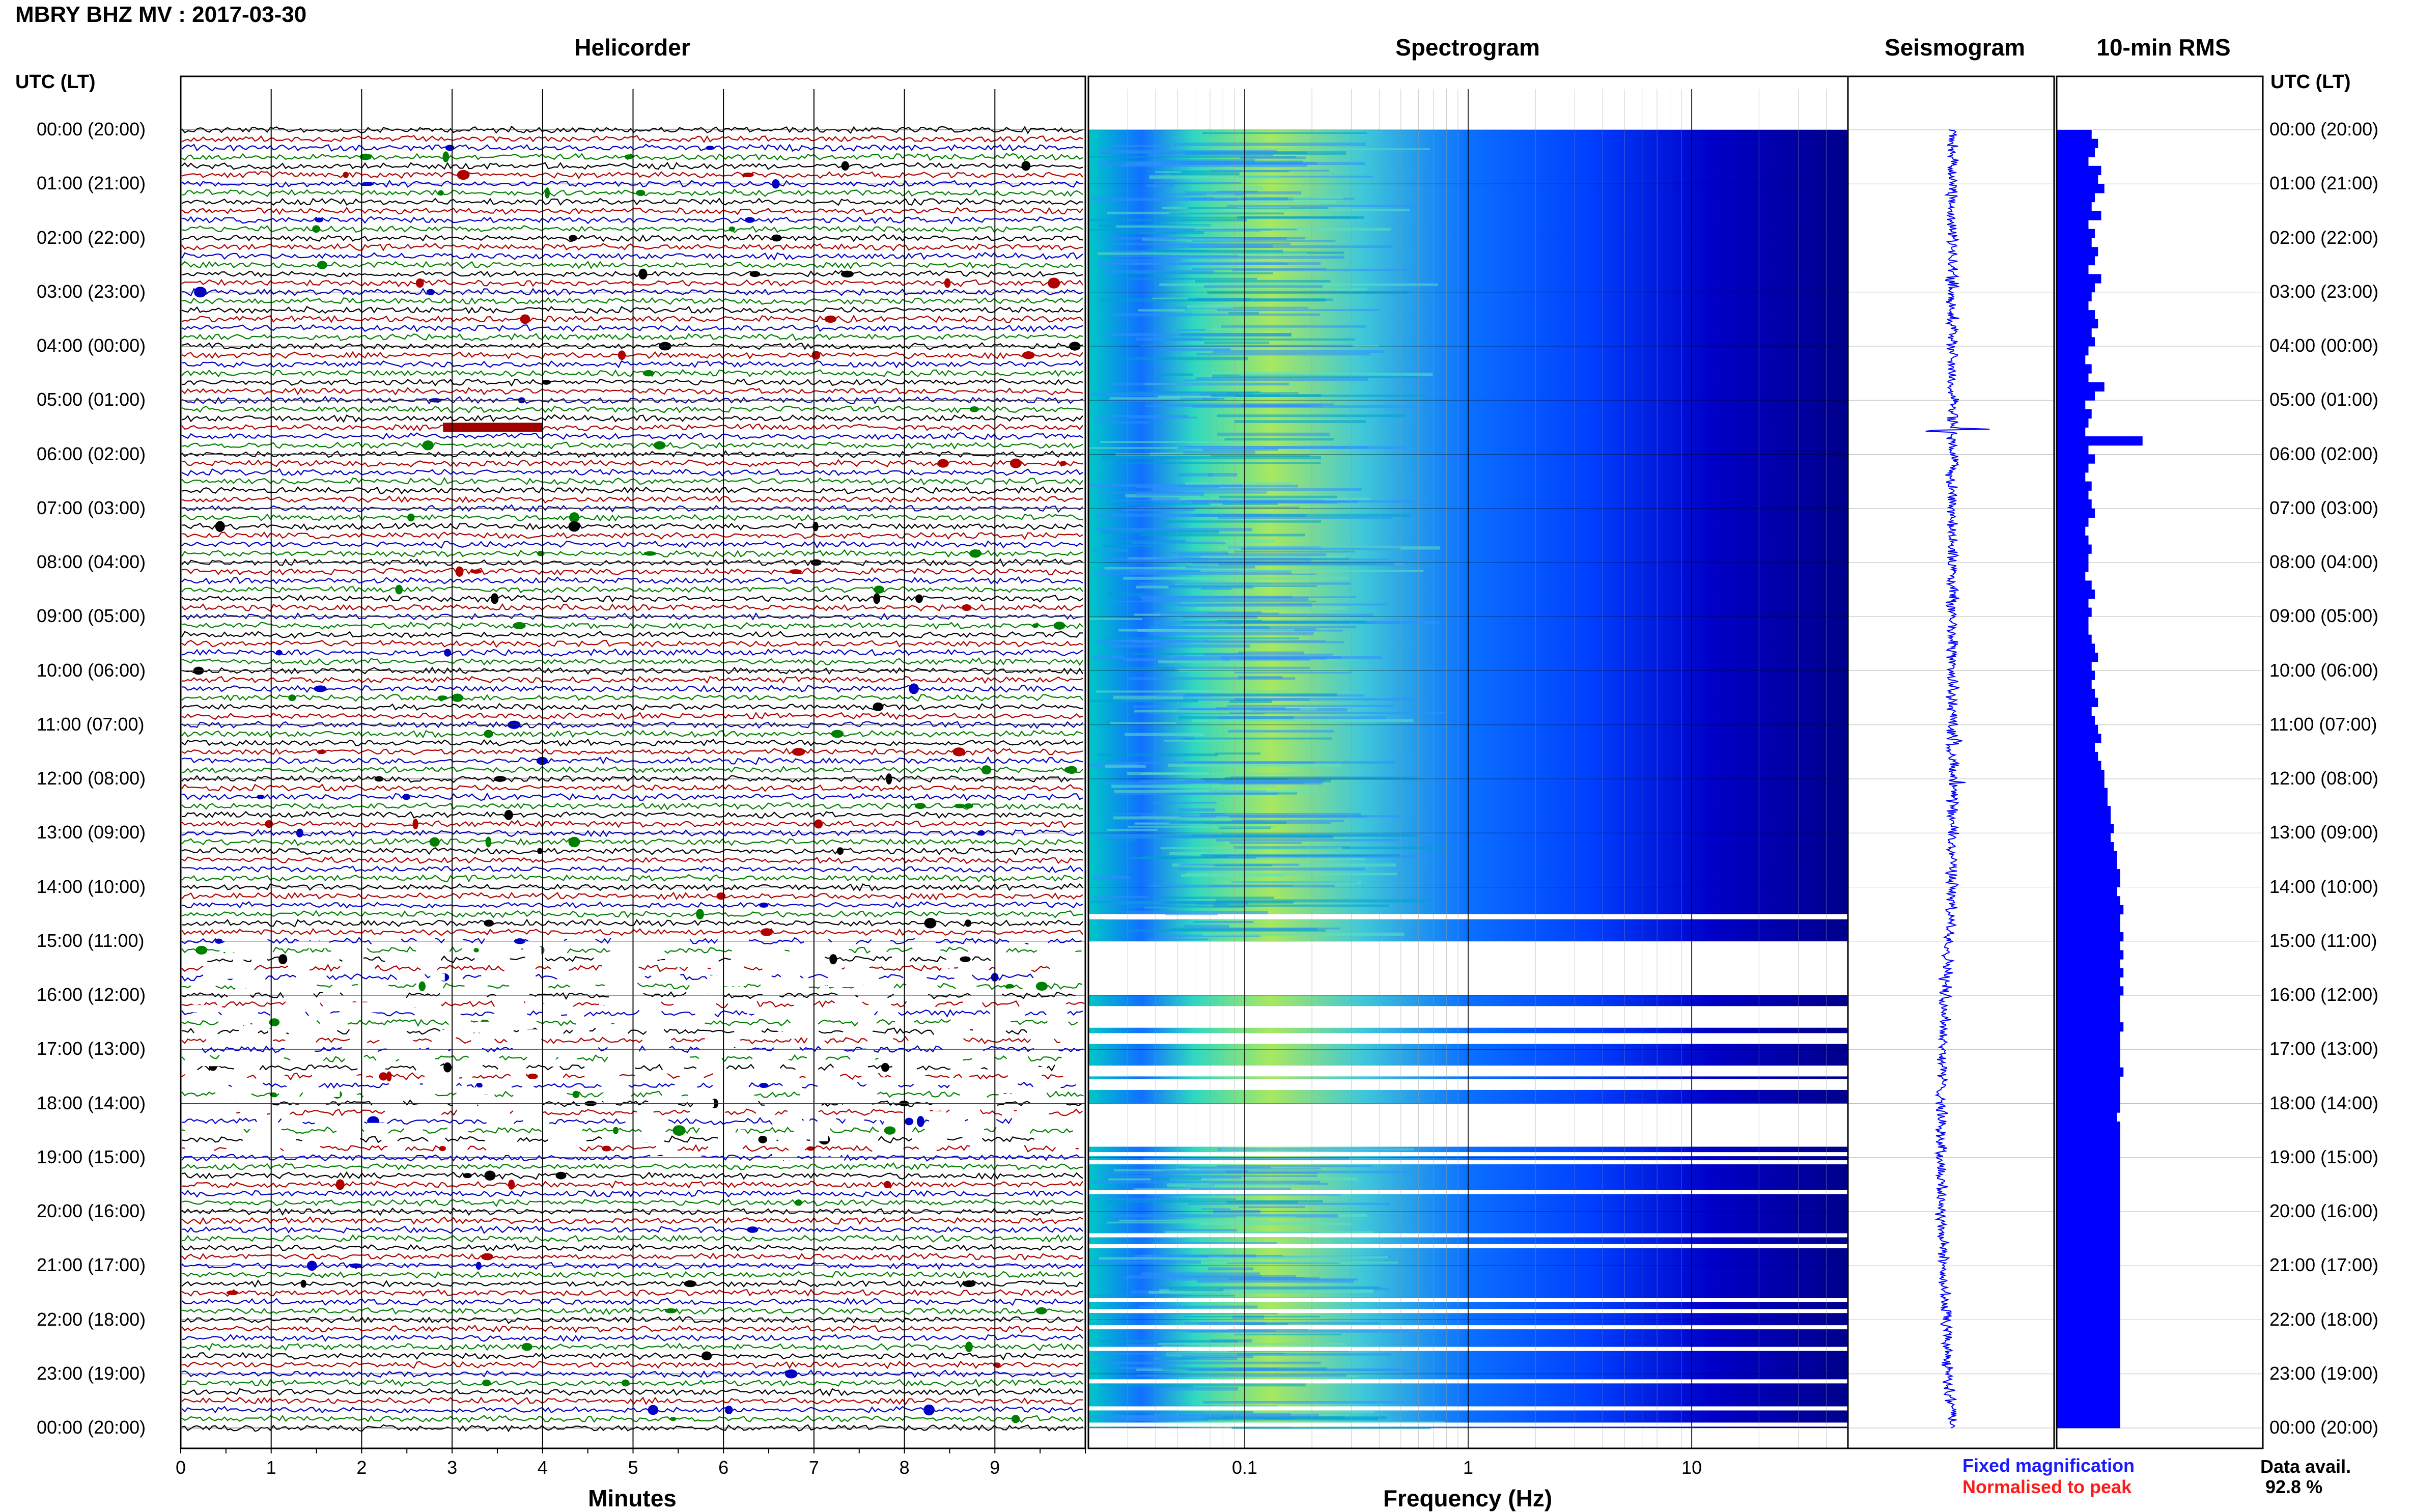 This screenshot has height=1512, width=2413. I want to click on time-label-left: 01:00 (21:00), so click(91, 183).